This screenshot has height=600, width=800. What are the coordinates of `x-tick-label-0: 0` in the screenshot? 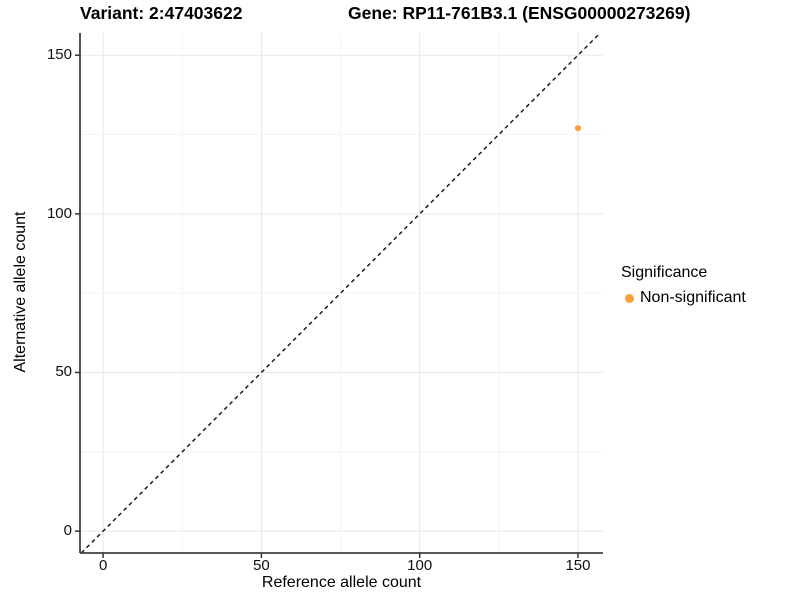 It's located at (103, 565).